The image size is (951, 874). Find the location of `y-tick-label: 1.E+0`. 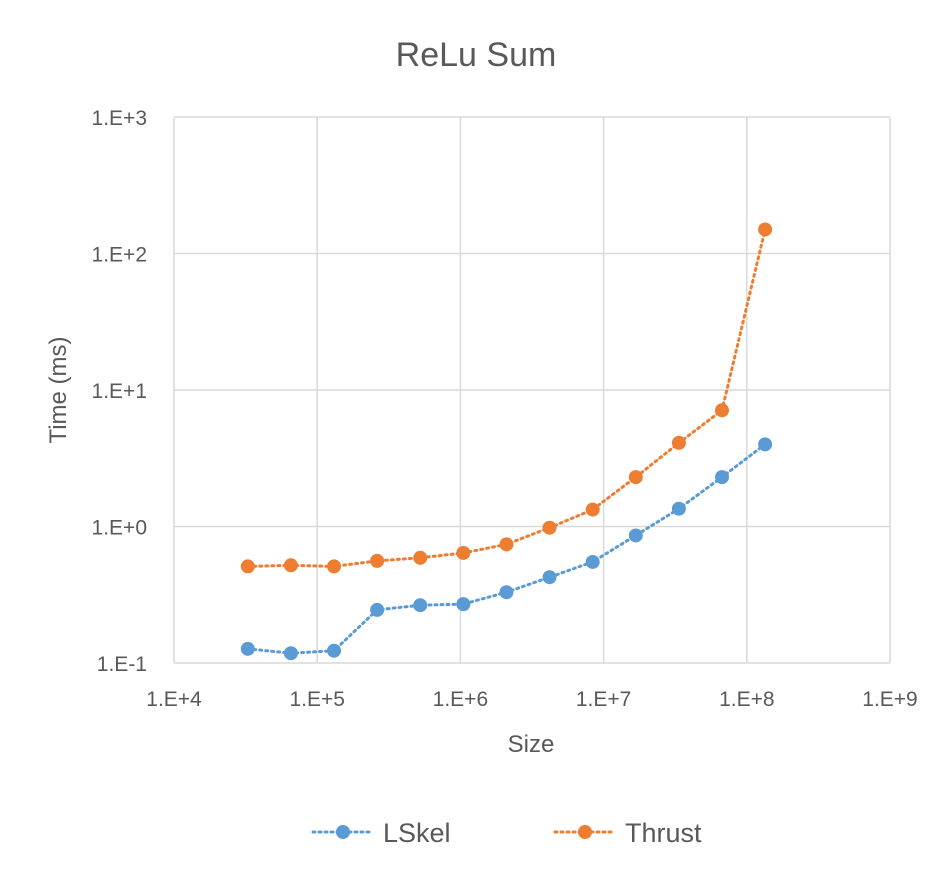

y-tick-label: 1.E+0 is located at coordinates (119, 528).